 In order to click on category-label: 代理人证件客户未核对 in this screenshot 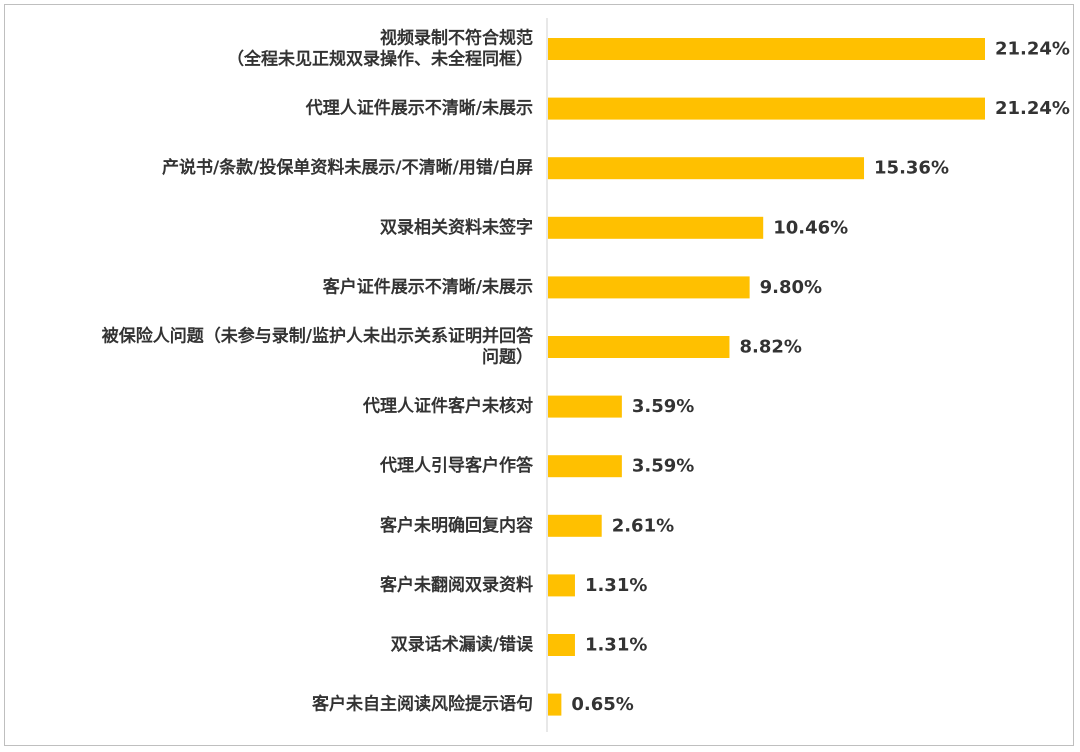, I will do `click(447, 406)`.